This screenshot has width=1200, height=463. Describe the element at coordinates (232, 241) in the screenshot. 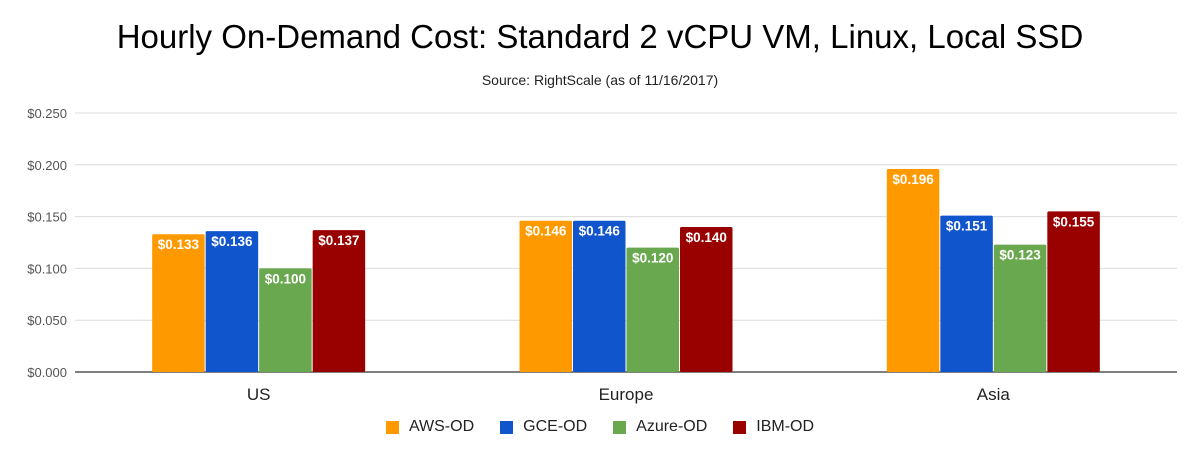

I see `data-label: $0.136` at that location.